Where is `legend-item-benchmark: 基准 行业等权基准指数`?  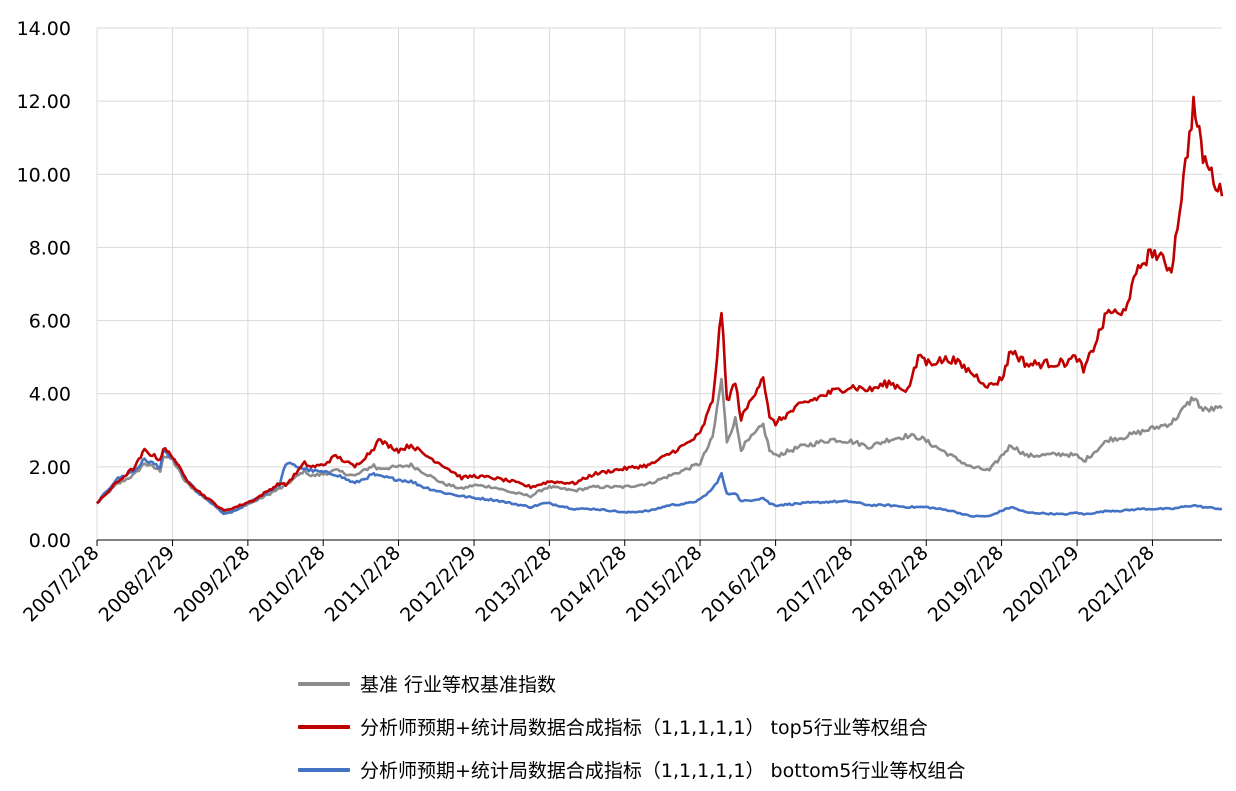
legend-item-benchmark: 基准 行业等权基准指数 is located at coordinates (631, 683).